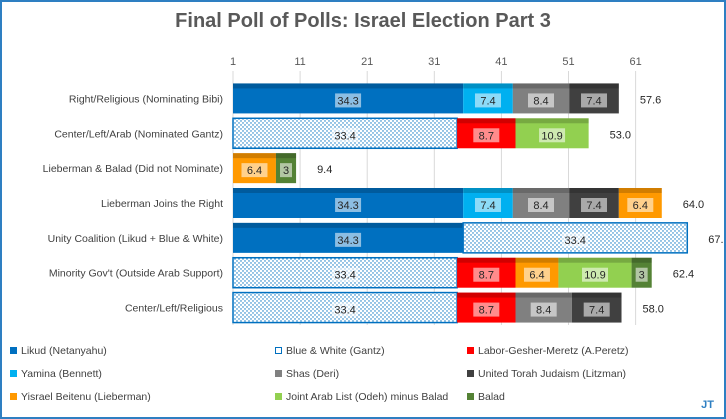 Image resolution: width=726 pixels, height=419 pixels. Describe the element at coordinates (330, 351) in the screenshot. I see `legend-item: Blue & White (Gantz)` at that location.